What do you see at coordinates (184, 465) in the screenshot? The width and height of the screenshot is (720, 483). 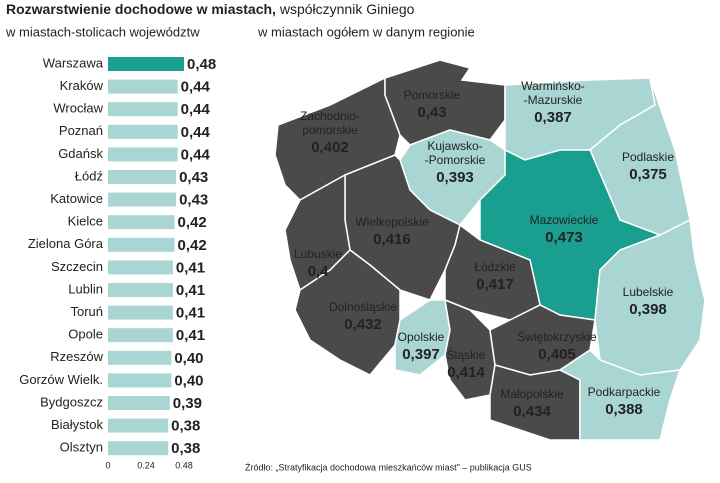 I see `x-tick-label: 0.48` at bounding box center [184, 465].